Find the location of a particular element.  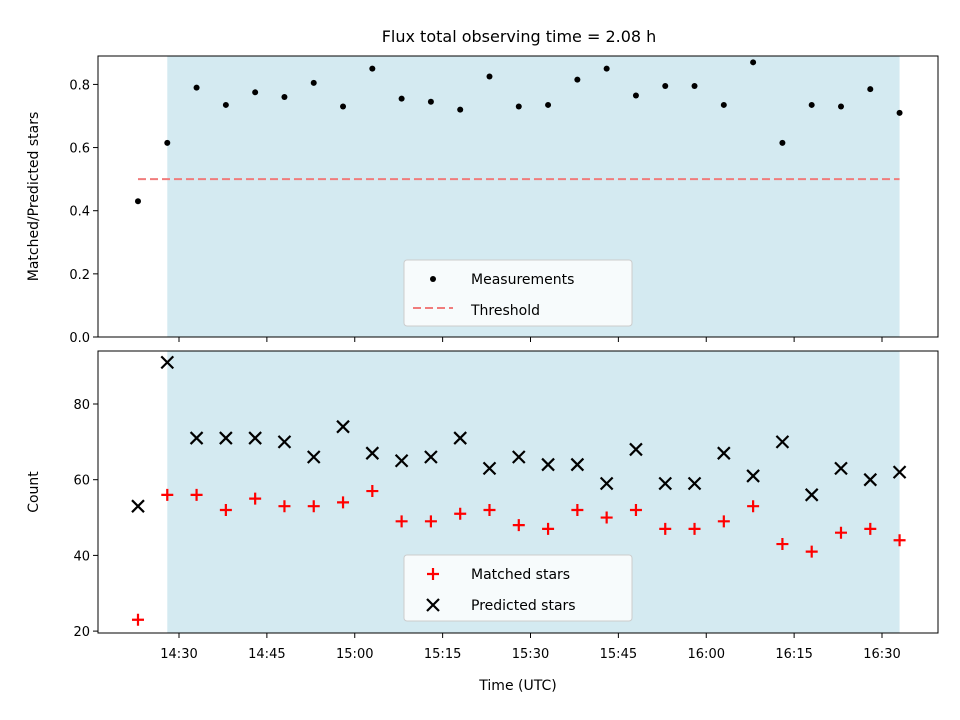

legend: Matched stars Predicted stars is located at coordinates (518, 588).